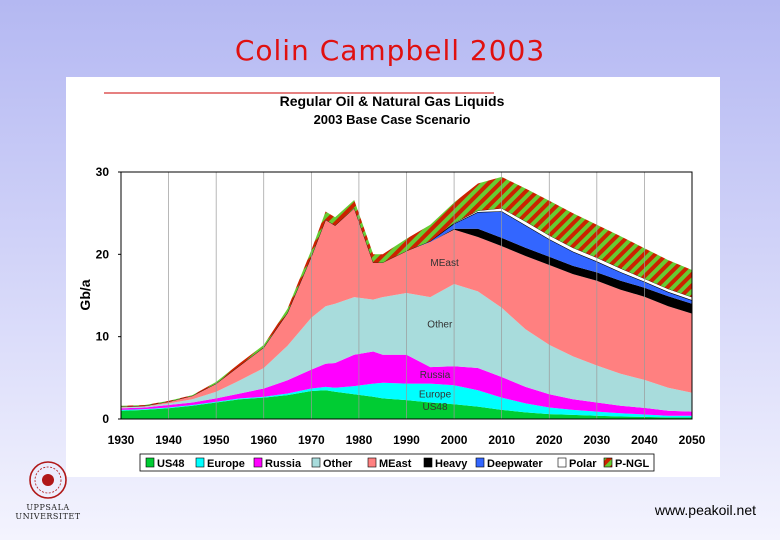  I want to click on legend-swatch-polar, so click(562, 462).